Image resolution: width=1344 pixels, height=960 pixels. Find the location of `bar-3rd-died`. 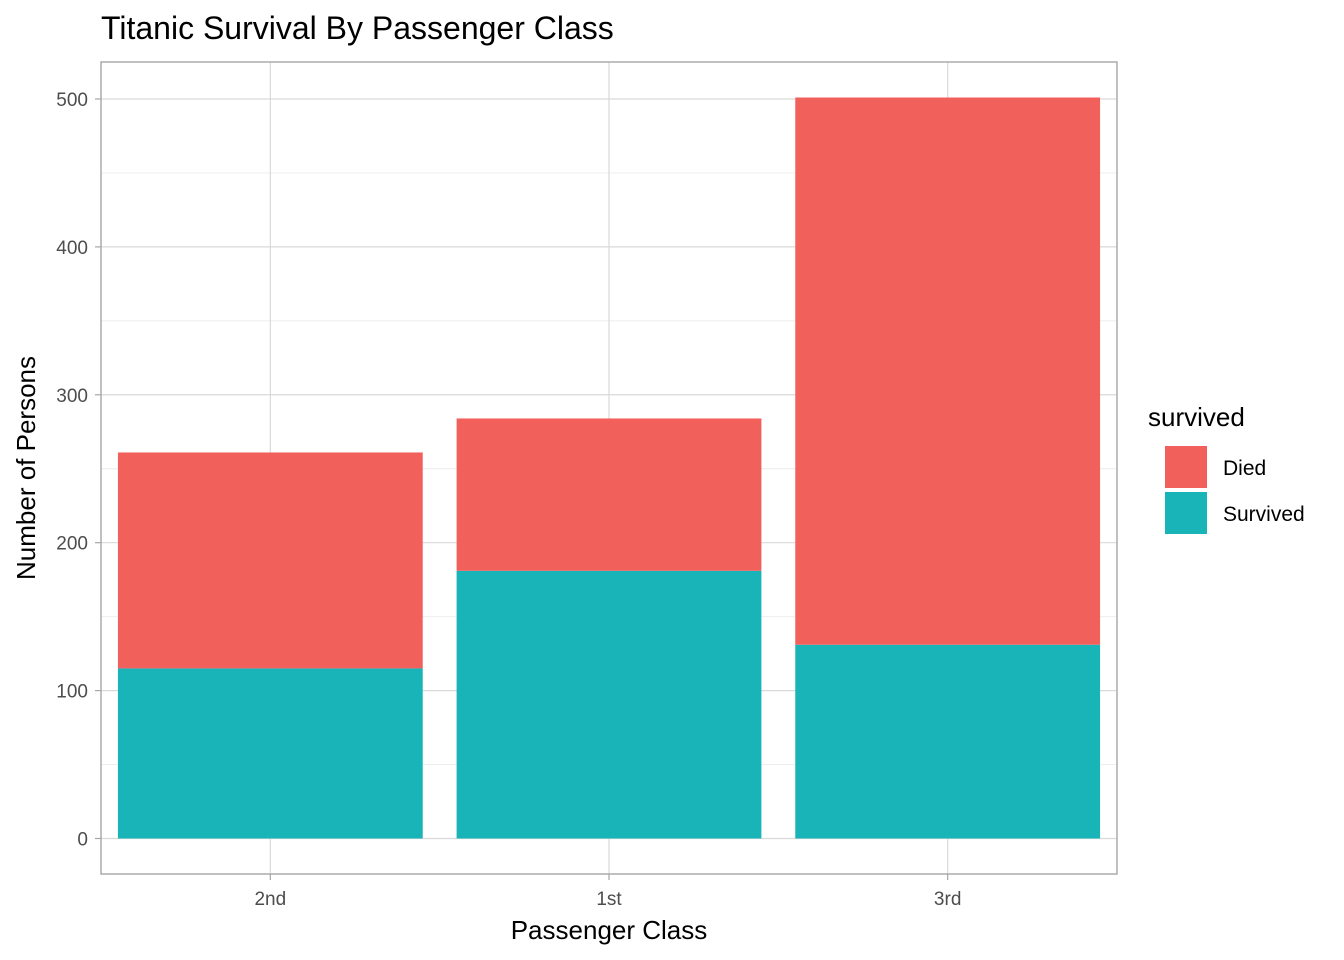

bar-3rd-died is located at coordinates (948, 371).